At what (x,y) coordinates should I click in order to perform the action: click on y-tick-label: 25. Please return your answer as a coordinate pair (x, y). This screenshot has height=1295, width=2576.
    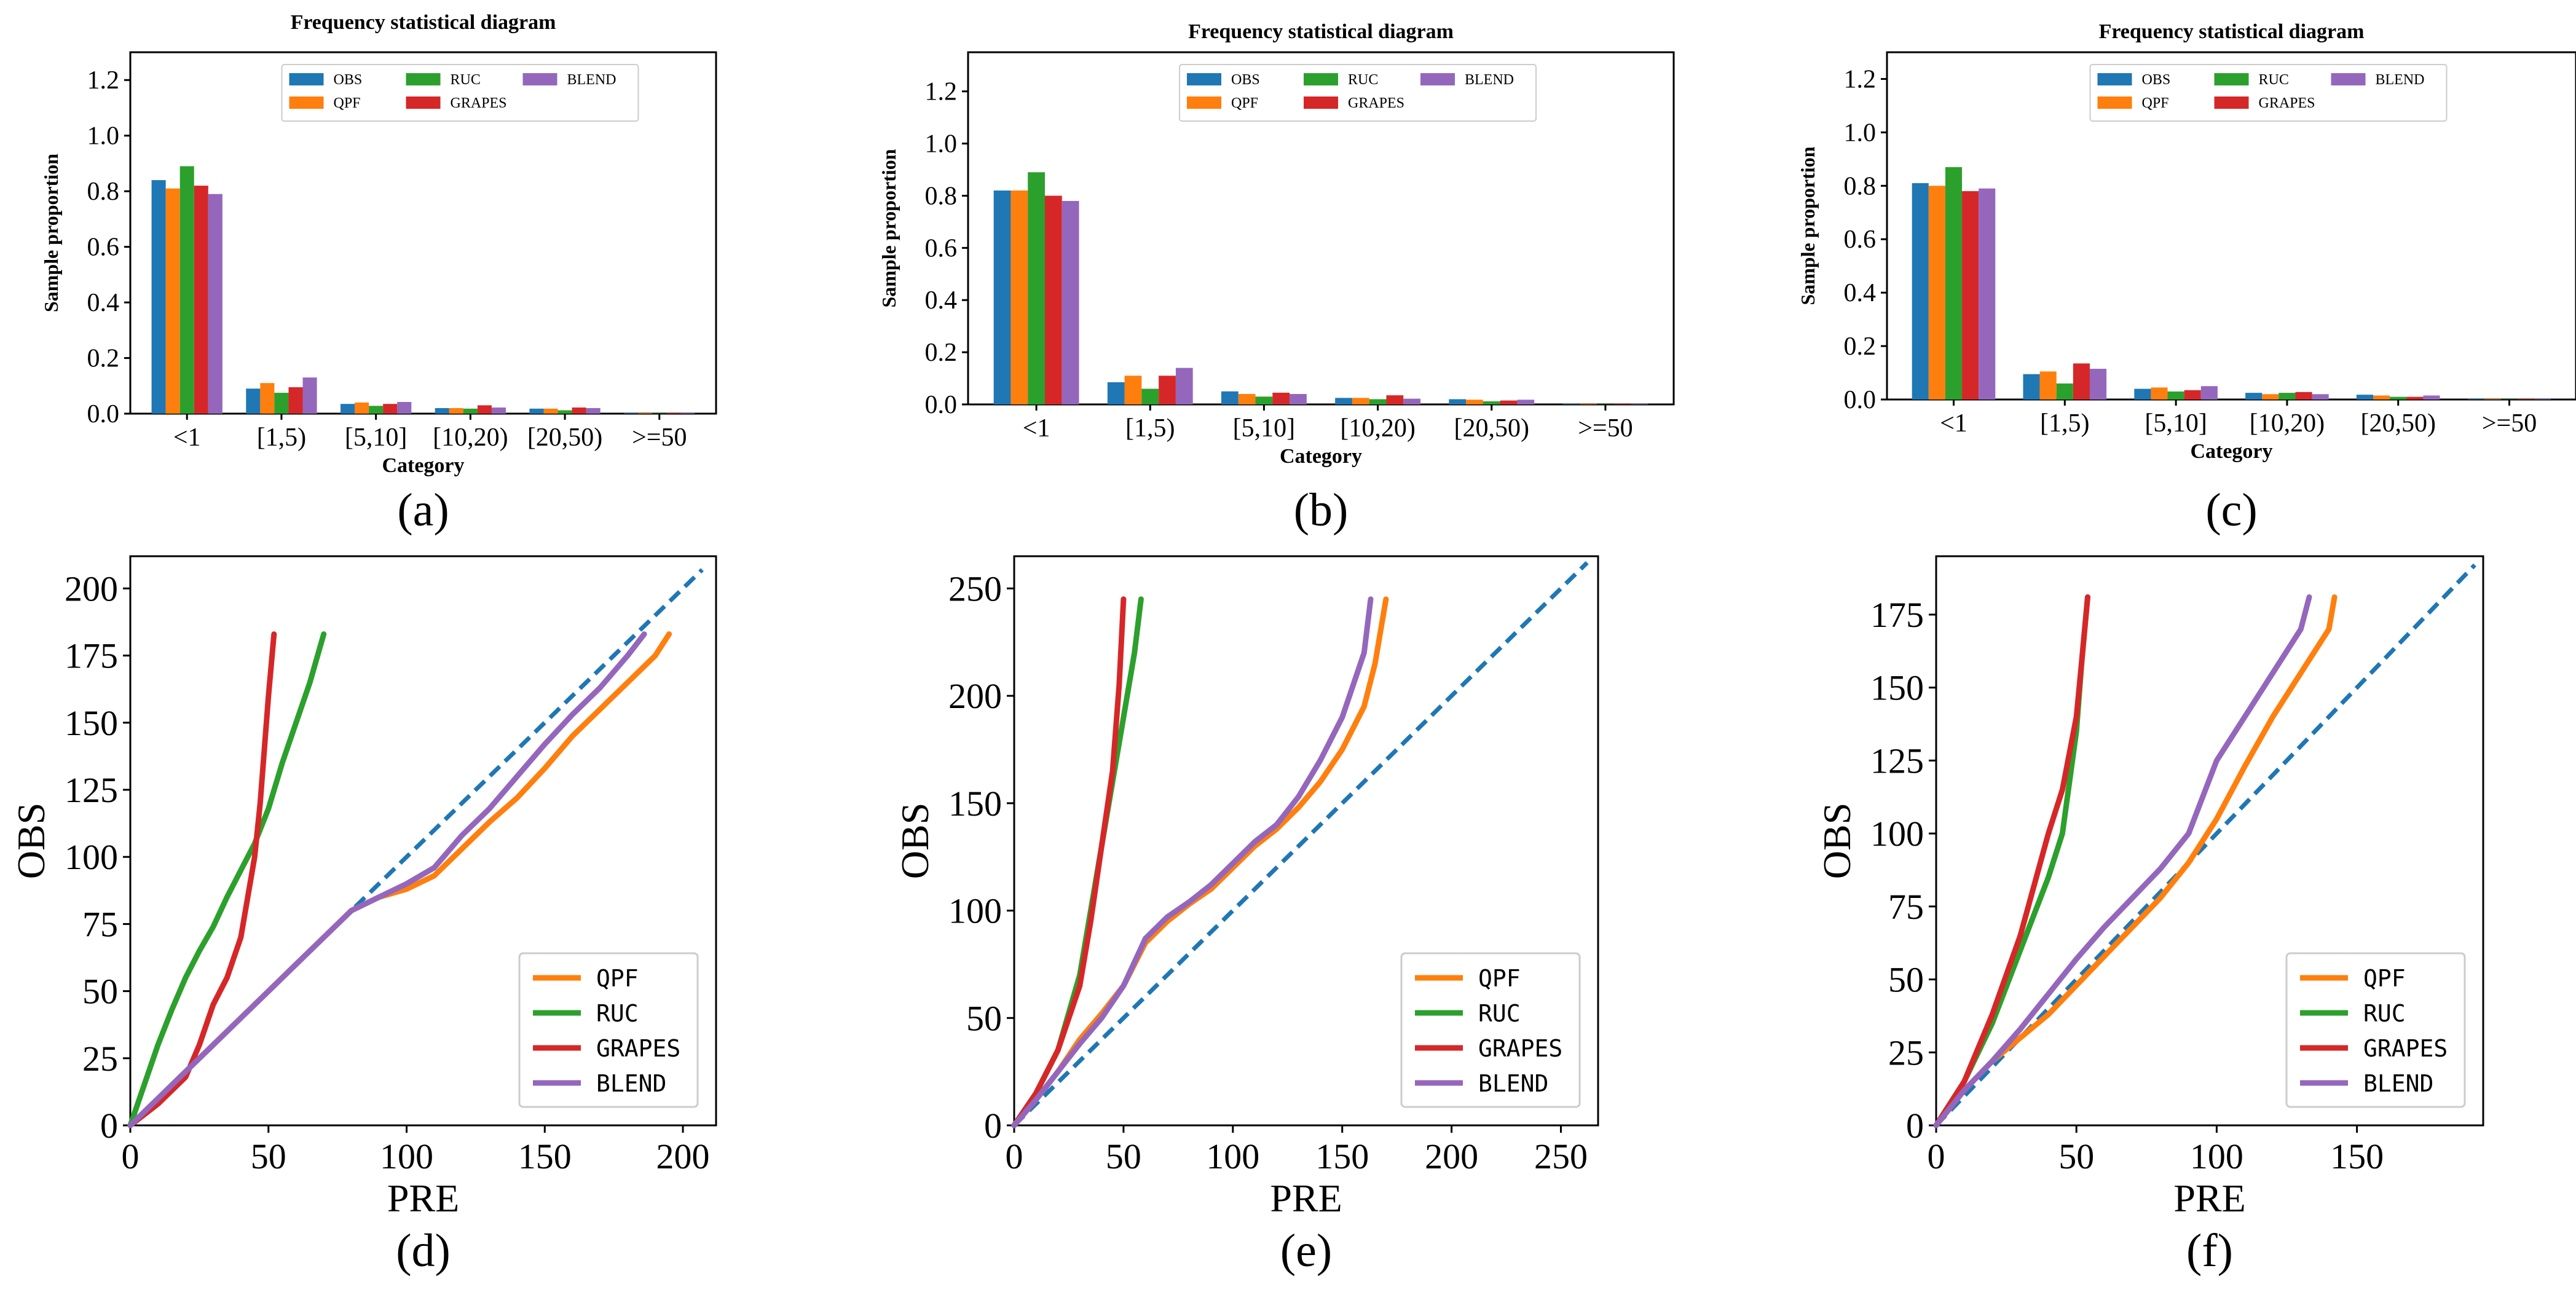
    Looking at the image, I should click on (100, 1059).